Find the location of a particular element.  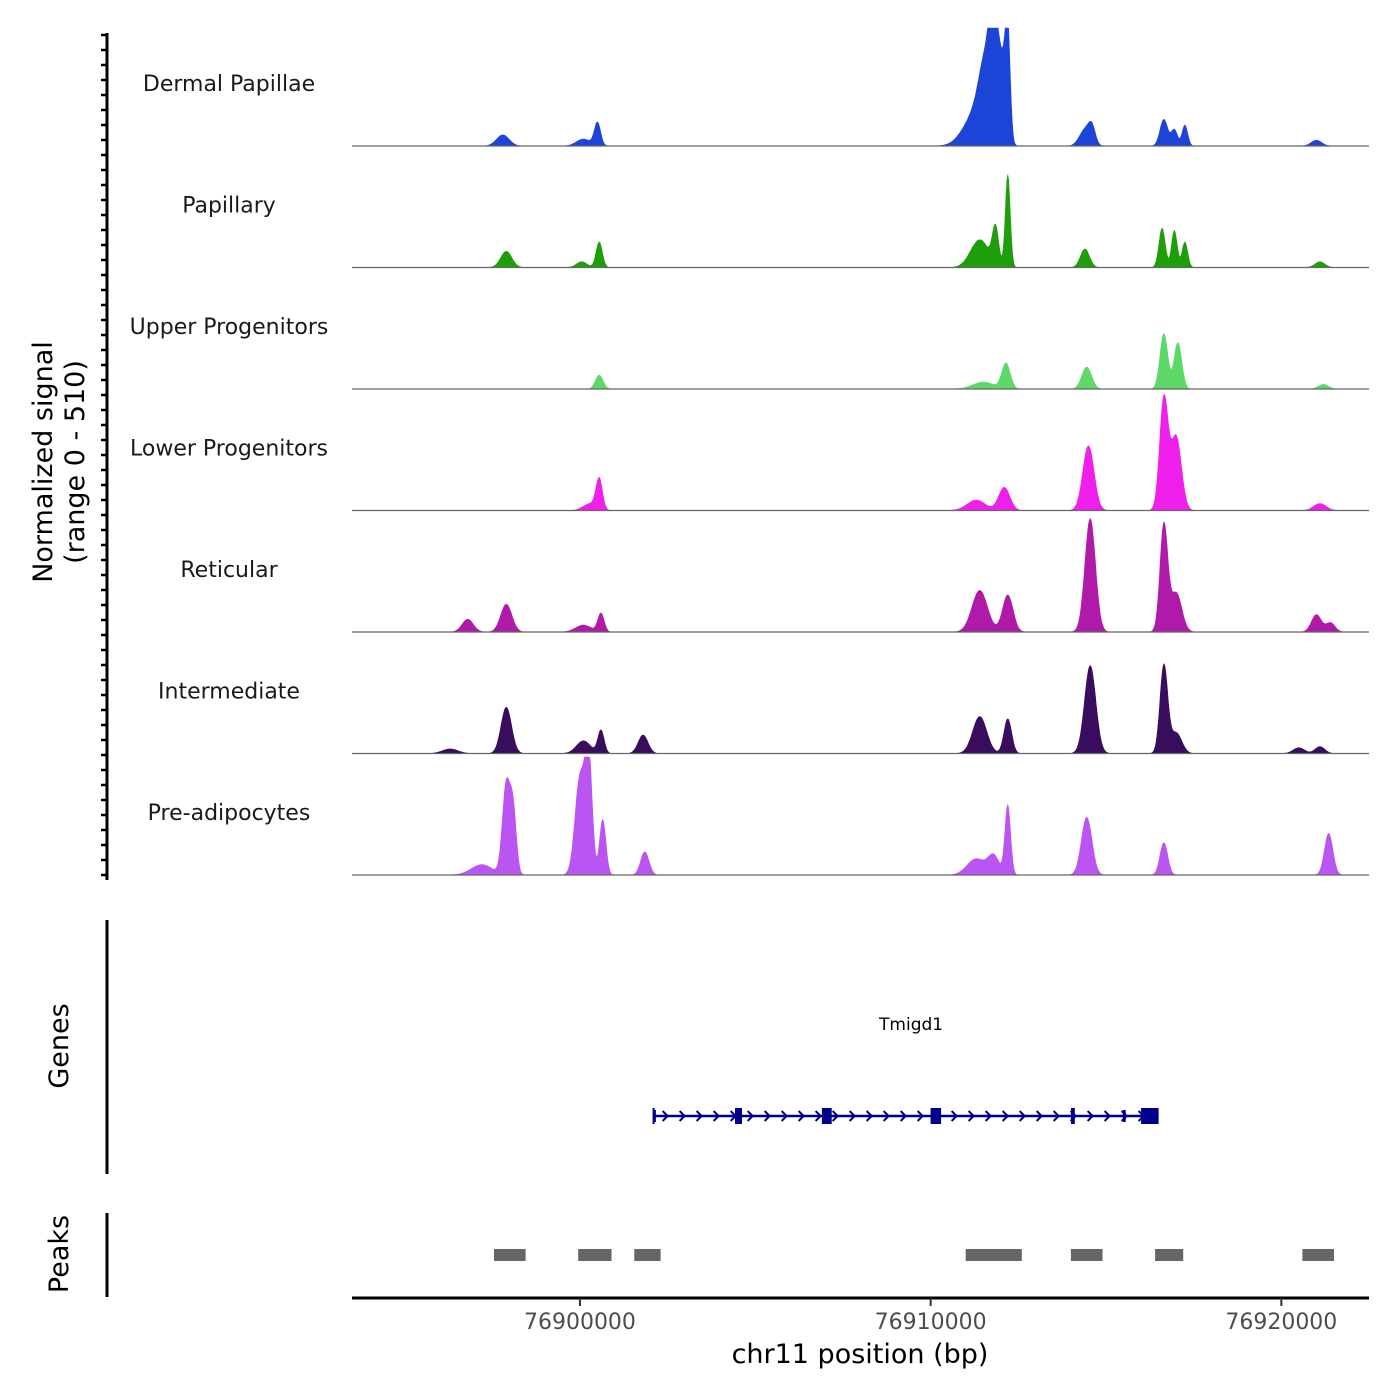

genes-panel-title: Genes is located at coordinates (59, 1045).